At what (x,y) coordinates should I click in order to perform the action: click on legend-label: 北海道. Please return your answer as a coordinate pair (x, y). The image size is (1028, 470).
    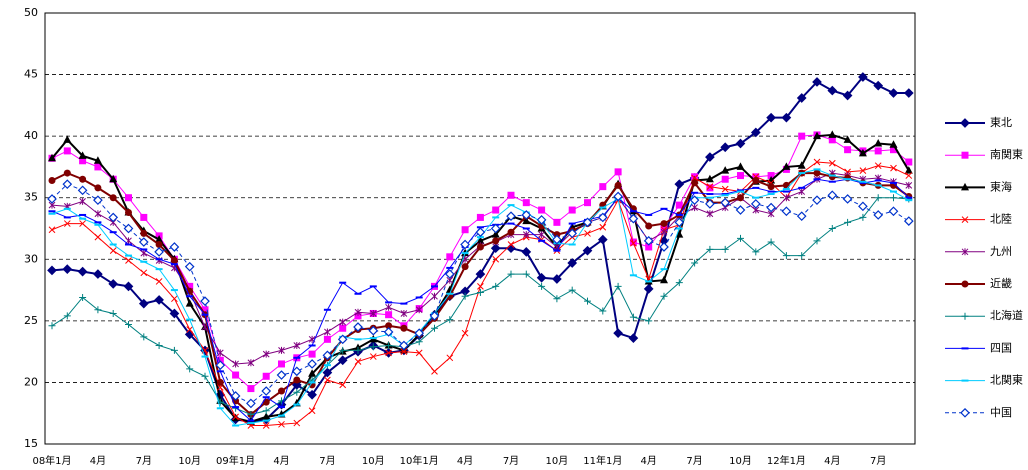
    Looking at the image, I should click on (1006, 315).